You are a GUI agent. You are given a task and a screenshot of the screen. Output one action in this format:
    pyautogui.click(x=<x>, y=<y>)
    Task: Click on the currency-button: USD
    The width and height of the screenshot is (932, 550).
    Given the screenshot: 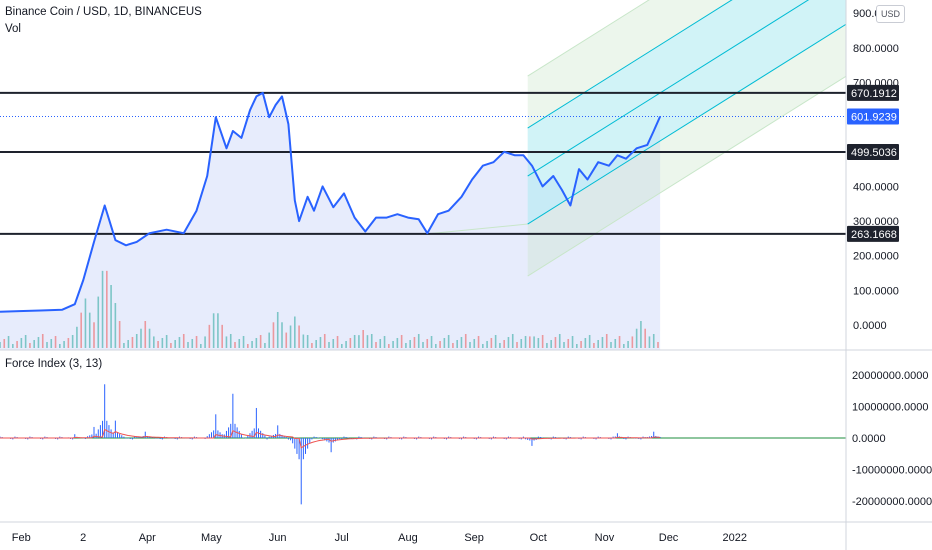 What is the action you would take?
    pyautogui.click(x=890, y=14)
    